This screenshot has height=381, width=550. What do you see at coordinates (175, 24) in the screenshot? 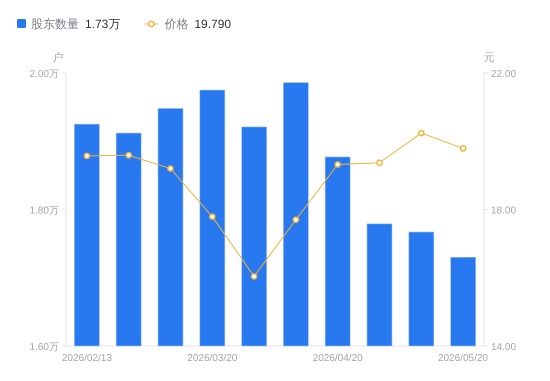
I see `legend-label: 价格` at bounding box center [175, 24].